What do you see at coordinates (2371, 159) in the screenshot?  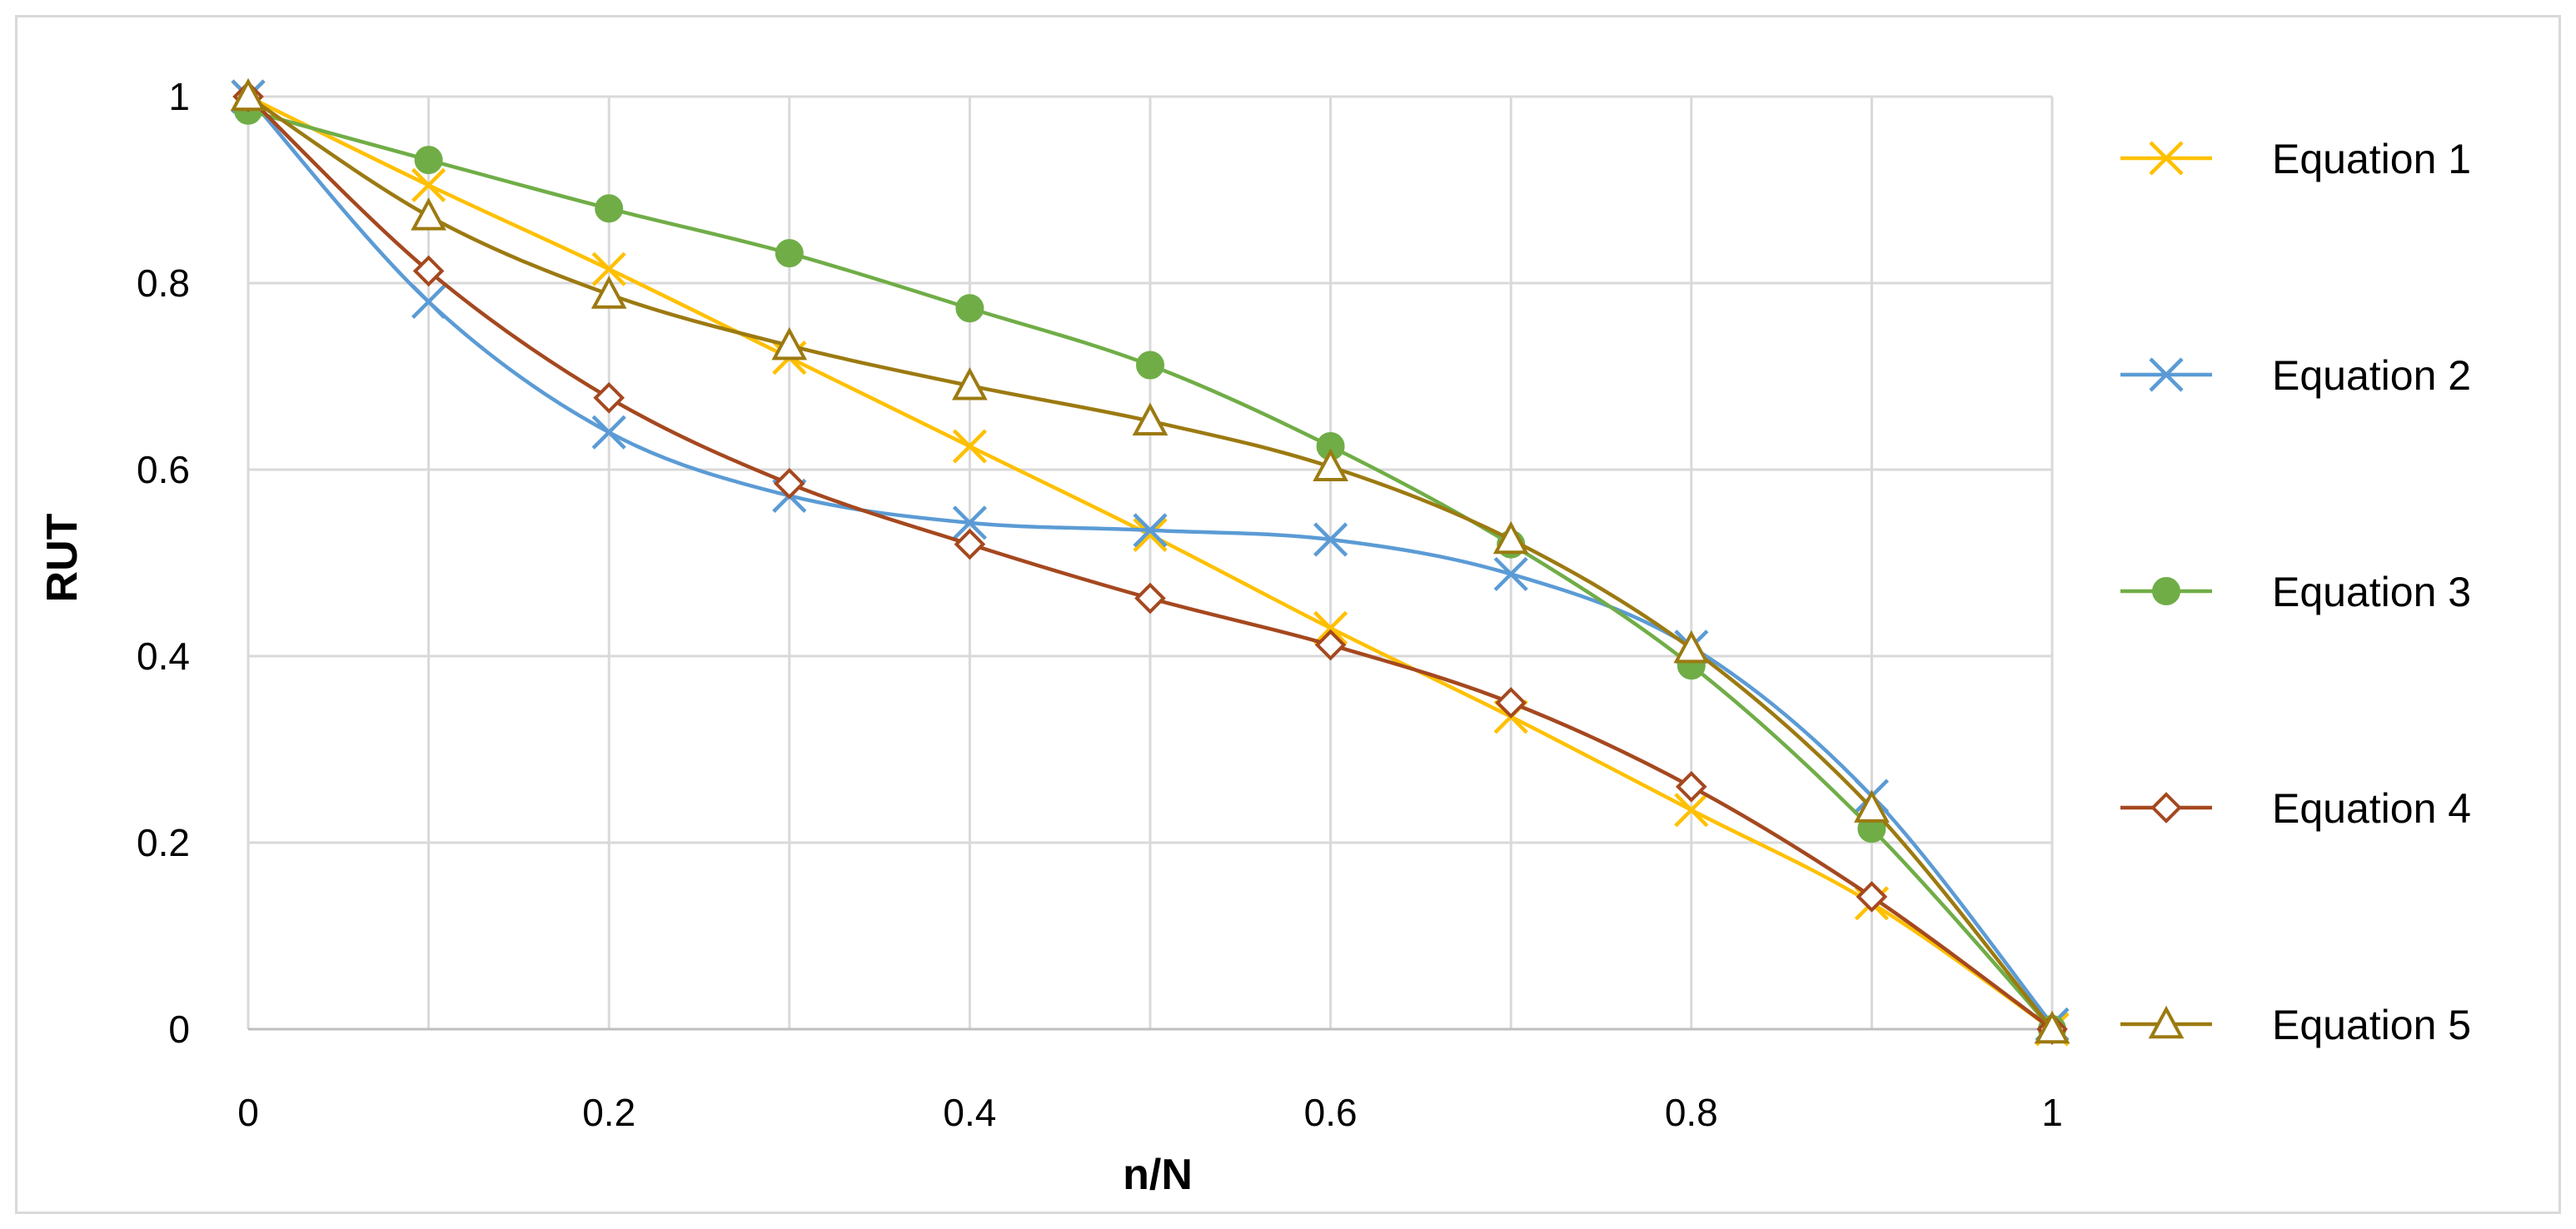 I see `legend-label: Equation 1` at bounding box center [2371, 159].